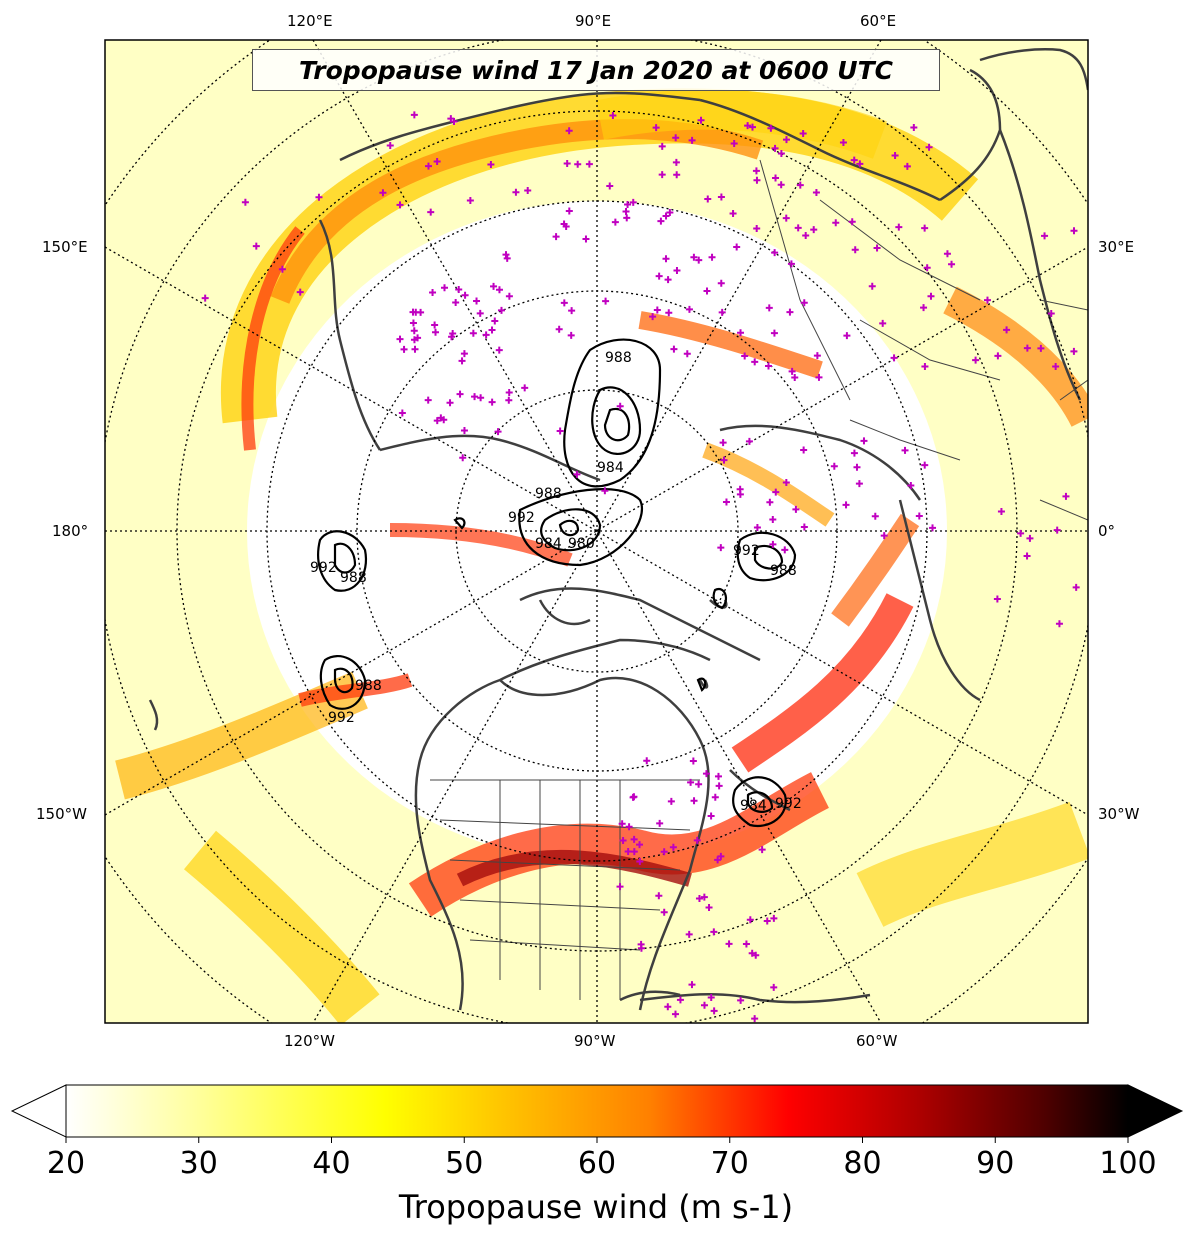 The image size is (1192, 1238). I want to click on contour-label: 988, so click(368, 686).